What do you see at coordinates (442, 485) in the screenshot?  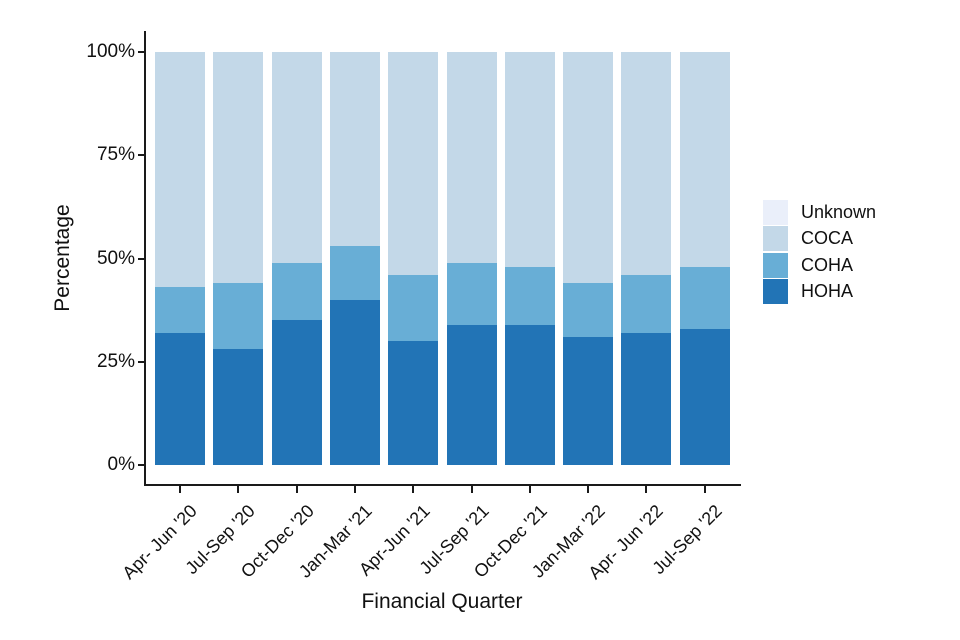 I see `x-axis-line` at bounding box center [442, 485].